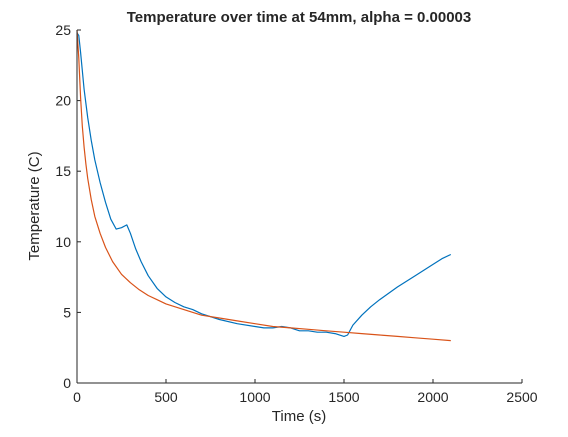  I want to click on x-tick-label: 0, so click(77, 397).